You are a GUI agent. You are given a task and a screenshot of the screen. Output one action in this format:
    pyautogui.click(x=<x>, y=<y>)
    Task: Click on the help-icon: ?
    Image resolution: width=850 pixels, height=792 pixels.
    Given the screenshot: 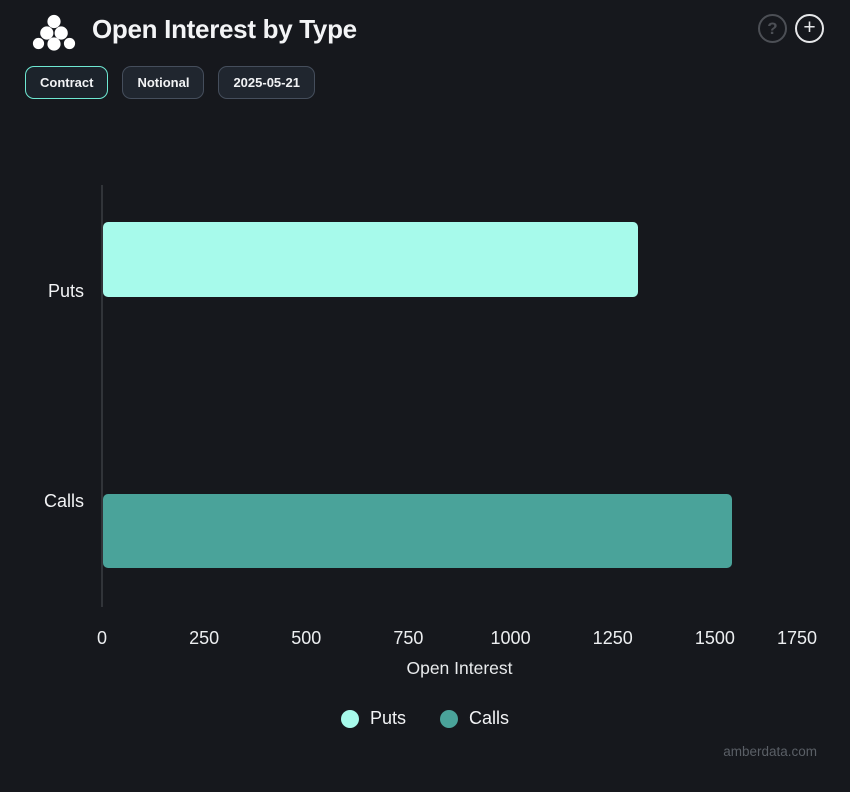 What is the action you would take?
    pyautogui.click(x=772, y=28)
    